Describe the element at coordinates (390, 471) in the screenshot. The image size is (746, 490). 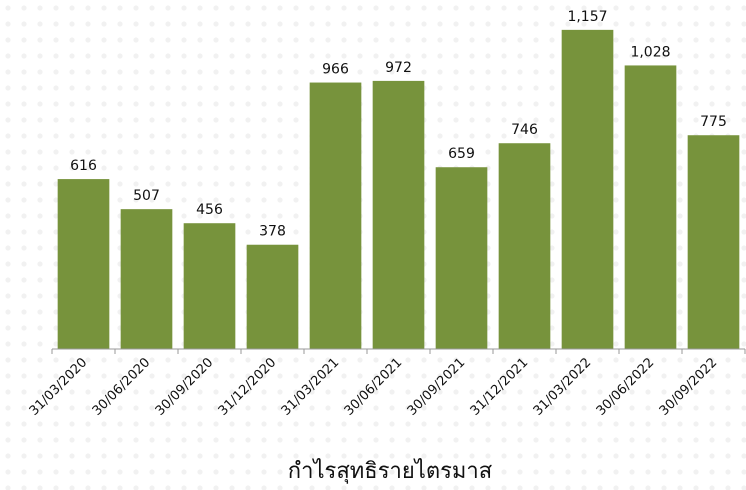
I see `x-axis-title: กำไรสุทธิรายไตรมาส` at that location.